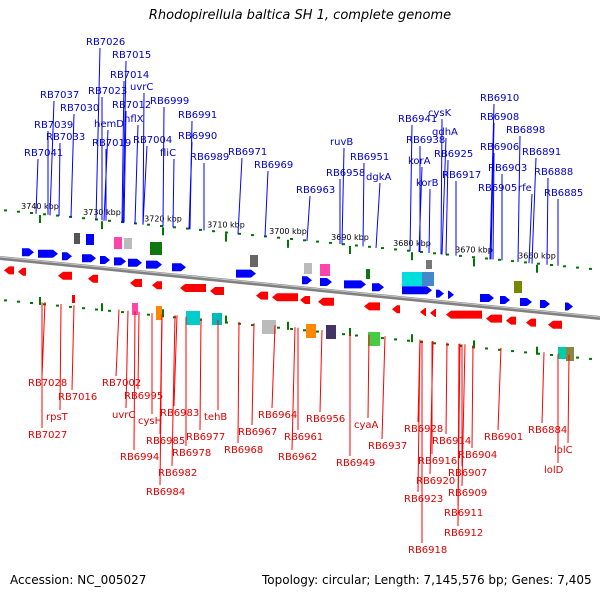  Describe the element at coordinates (563, 450) in the screenshot. I see `reverse-gene-label: lolC` at that location.